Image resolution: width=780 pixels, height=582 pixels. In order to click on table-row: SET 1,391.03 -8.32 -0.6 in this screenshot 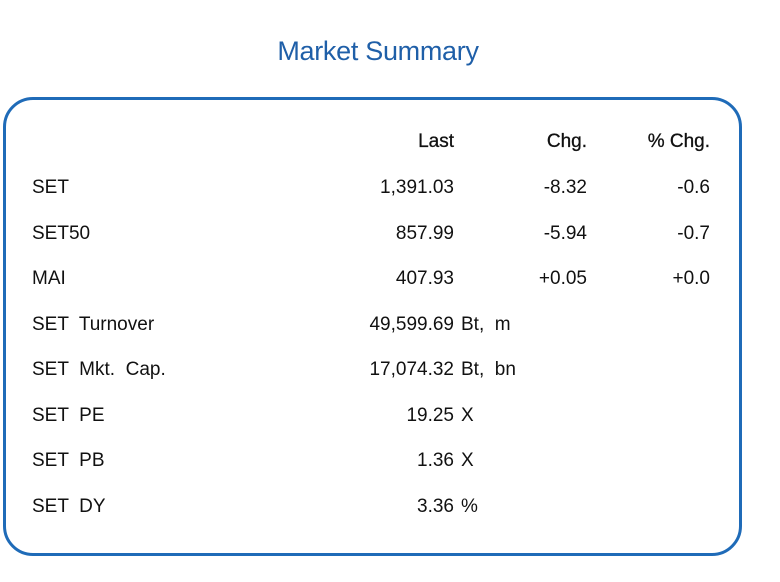, I will do `click(390, 192)`.